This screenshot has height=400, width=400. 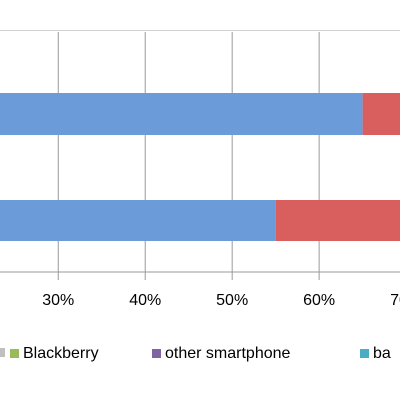 I want to click on x-tick-label: 60%, so click(x=319, y=300).